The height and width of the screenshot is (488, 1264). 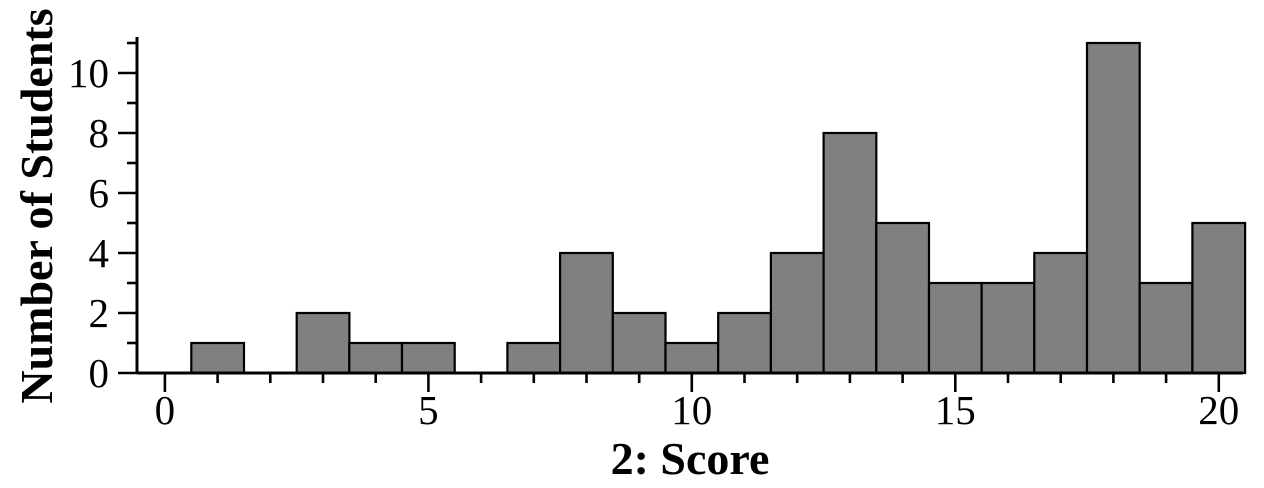 What do you see at coordinates (690, 458) in the screenshot?
I see `x-axis-title: 2: Score` at bounding box center [690, 458].